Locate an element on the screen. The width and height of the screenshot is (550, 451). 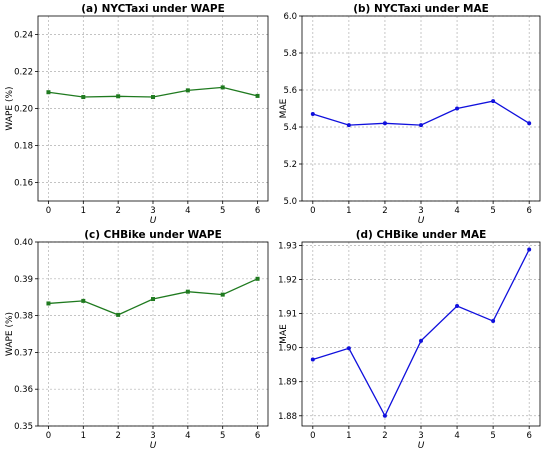
y-tick-label: 0.20 is located at coordinates (23, 110).